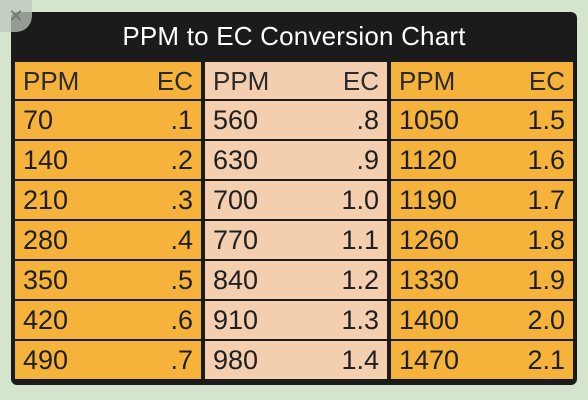 This screenshot has width=588, height=400. I want to click on table-row: 350 .5 840 1.2 1330 1.9, so click(294, 280).